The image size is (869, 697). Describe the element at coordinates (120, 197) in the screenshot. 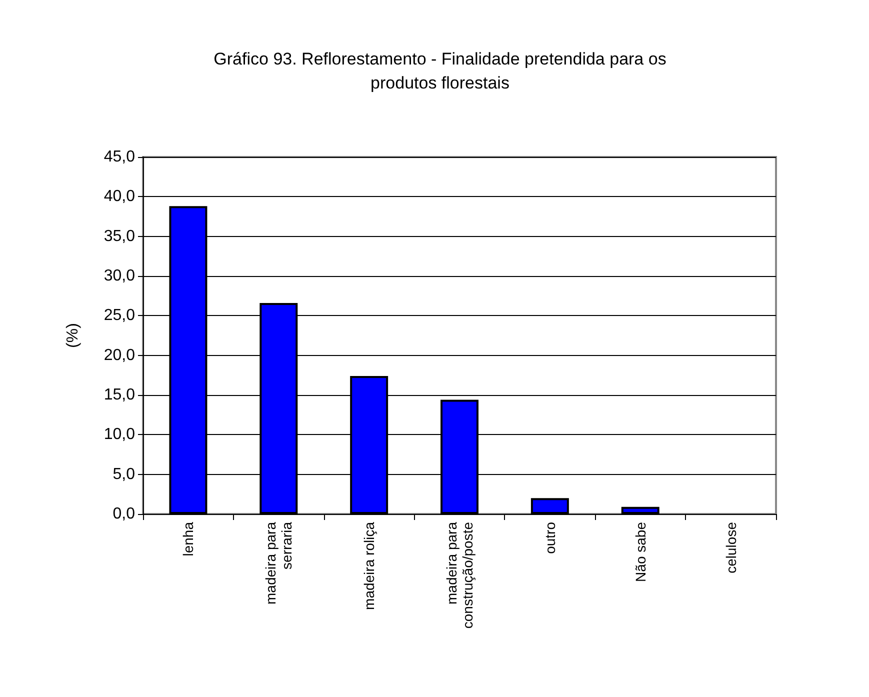

I see `y-tick-label: 40,0` at that location.